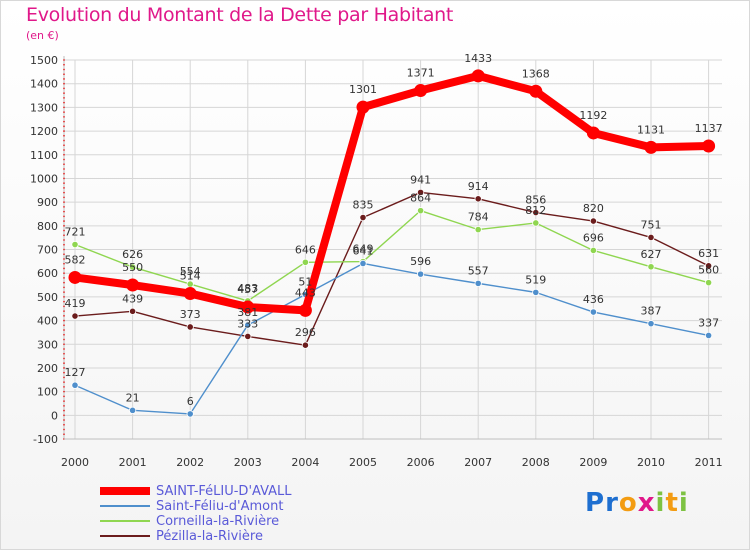  Describe the element at coordinates (478, 58) in the screenshot. I see `data-label: 1433` at that location.